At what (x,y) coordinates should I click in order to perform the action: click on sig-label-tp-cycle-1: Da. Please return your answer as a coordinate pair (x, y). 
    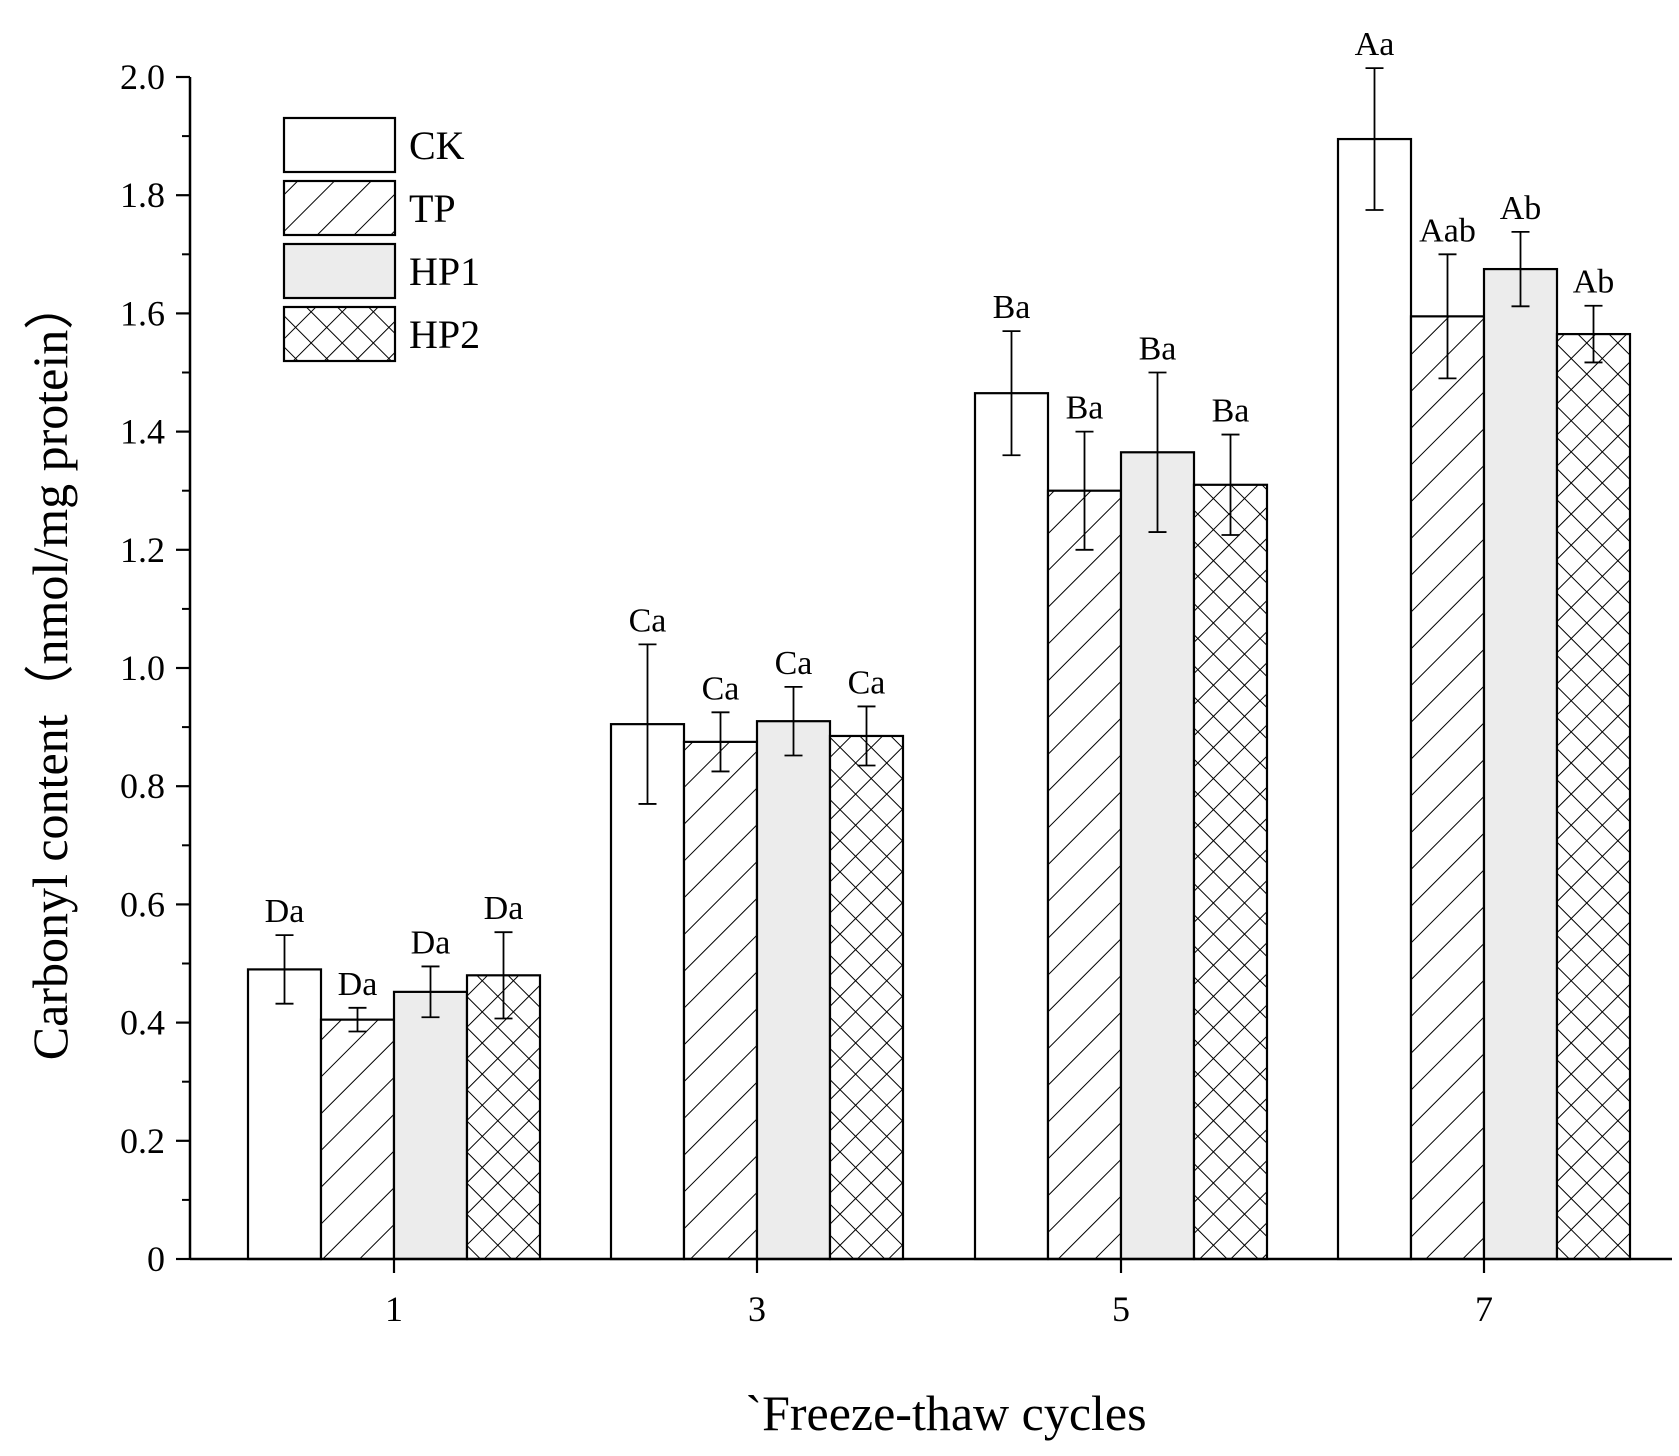
    Looking at the image, I should click on (358, 984).